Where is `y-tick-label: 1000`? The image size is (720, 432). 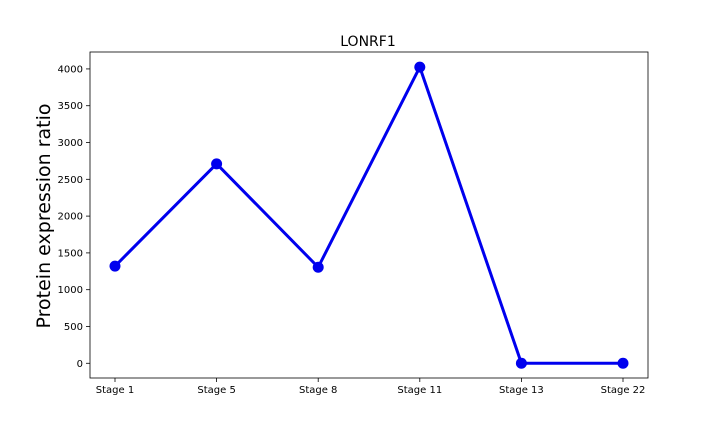
y-tick-label: 1000 is located at coordinates (70, 290).